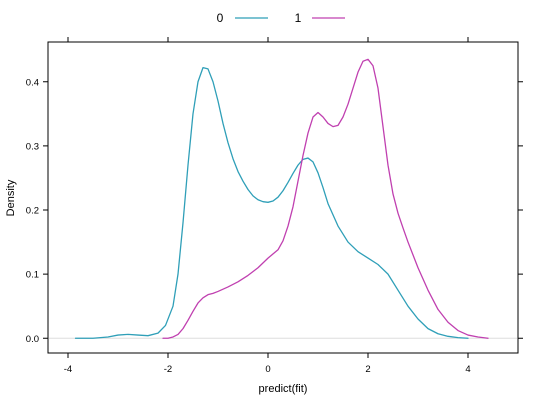  I want to click on y-axis-title: Density, so click(11, 197).